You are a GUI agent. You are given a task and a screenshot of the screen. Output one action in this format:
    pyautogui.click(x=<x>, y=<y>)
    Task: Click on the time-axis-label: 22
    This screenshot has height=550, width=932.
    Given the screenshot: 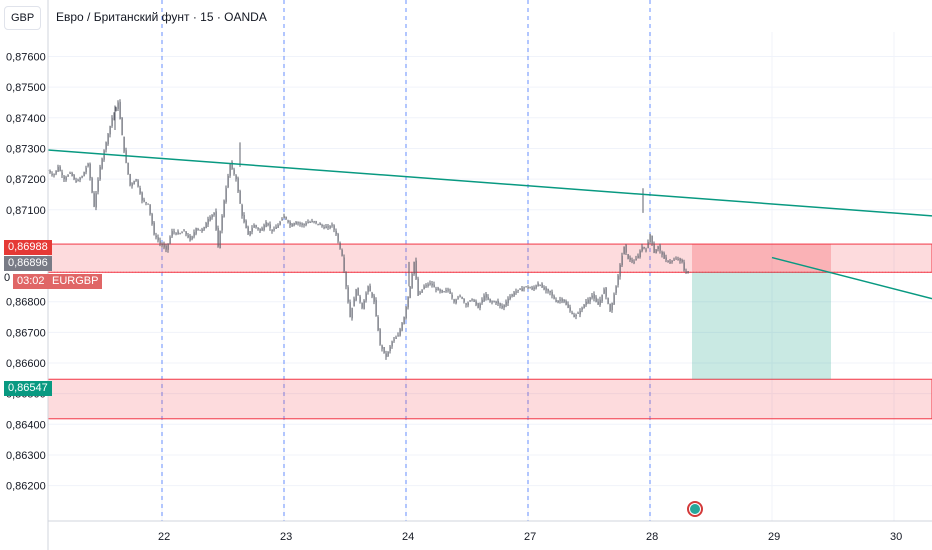 What is the action you would take?
    pyautogui.click(x=164, y=537)
    